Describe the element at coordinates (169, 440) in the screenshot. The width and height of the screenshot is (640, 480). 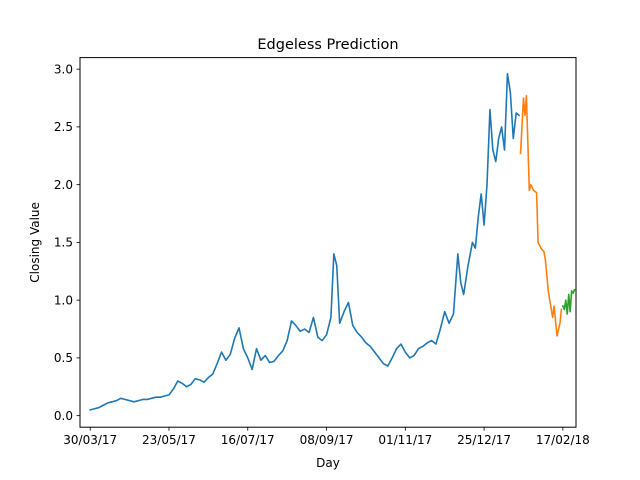
I see `x-tick-label: 23/05/17` at that location.